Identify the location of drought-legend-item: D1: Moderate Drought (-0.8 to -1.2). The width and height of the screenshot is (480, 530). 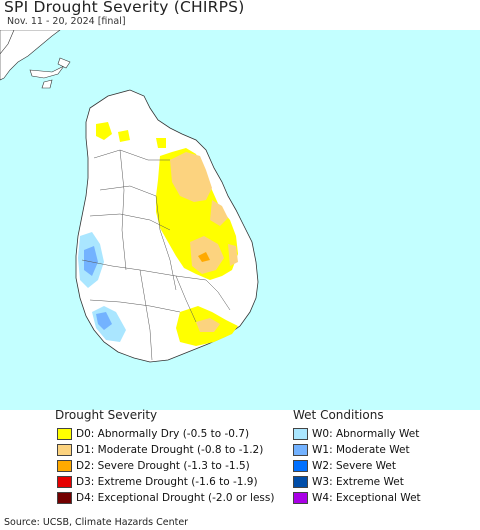
(160, 450).